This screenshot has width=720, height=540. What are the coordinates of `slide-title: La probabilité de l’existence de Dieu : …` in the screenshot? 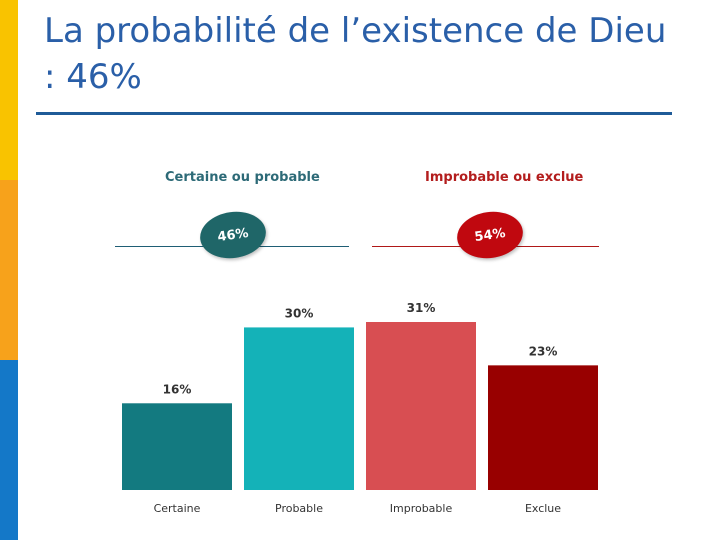 It's located at (355, 54).